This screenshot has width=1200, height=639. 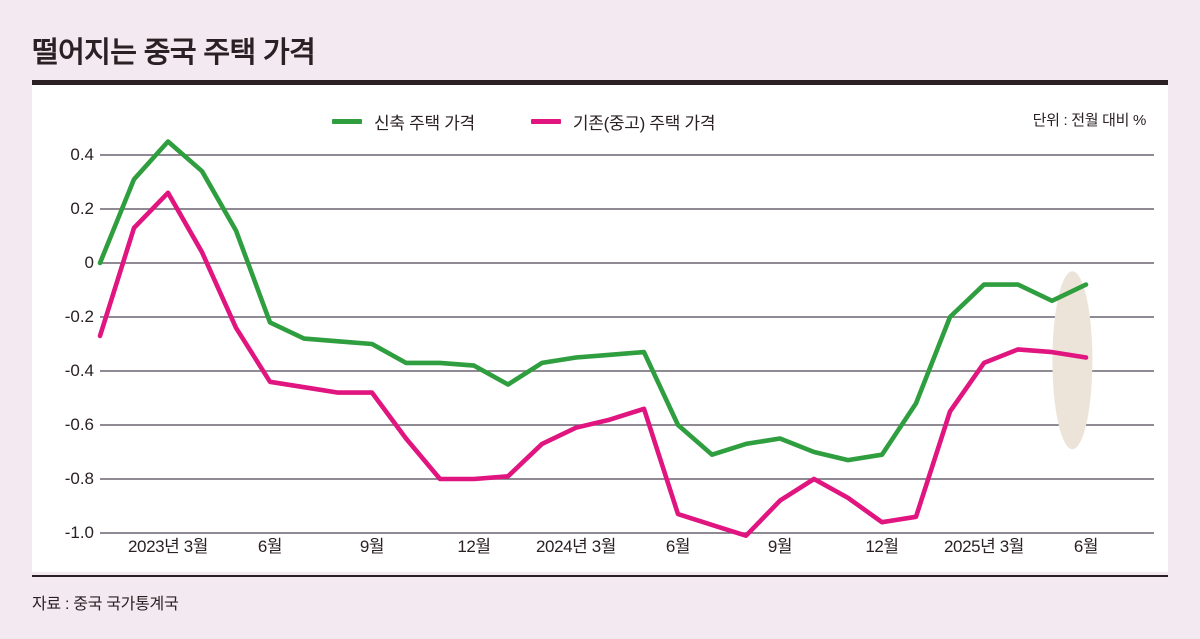 What do you see at coordinates (79, 316) in the screenshot?
I see `y-axis-tick-label: -0.2` at bounding box center [79, 316].